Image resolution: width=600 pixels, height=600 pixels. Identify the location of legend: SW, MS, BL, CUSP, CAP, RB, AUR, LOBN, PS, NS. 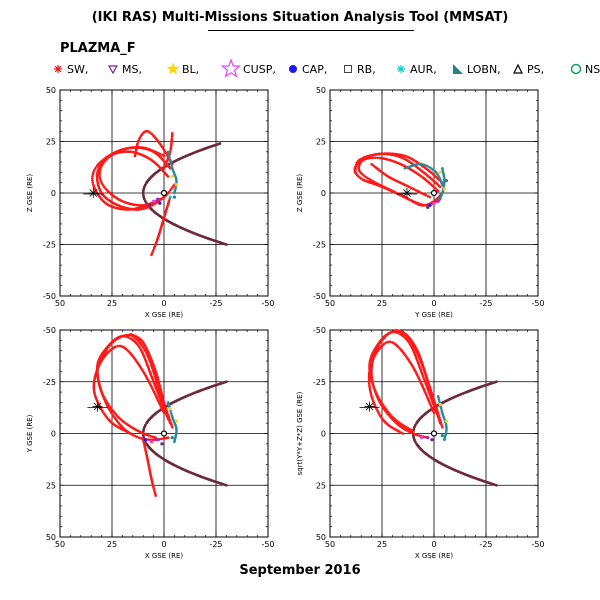
(326, 68).